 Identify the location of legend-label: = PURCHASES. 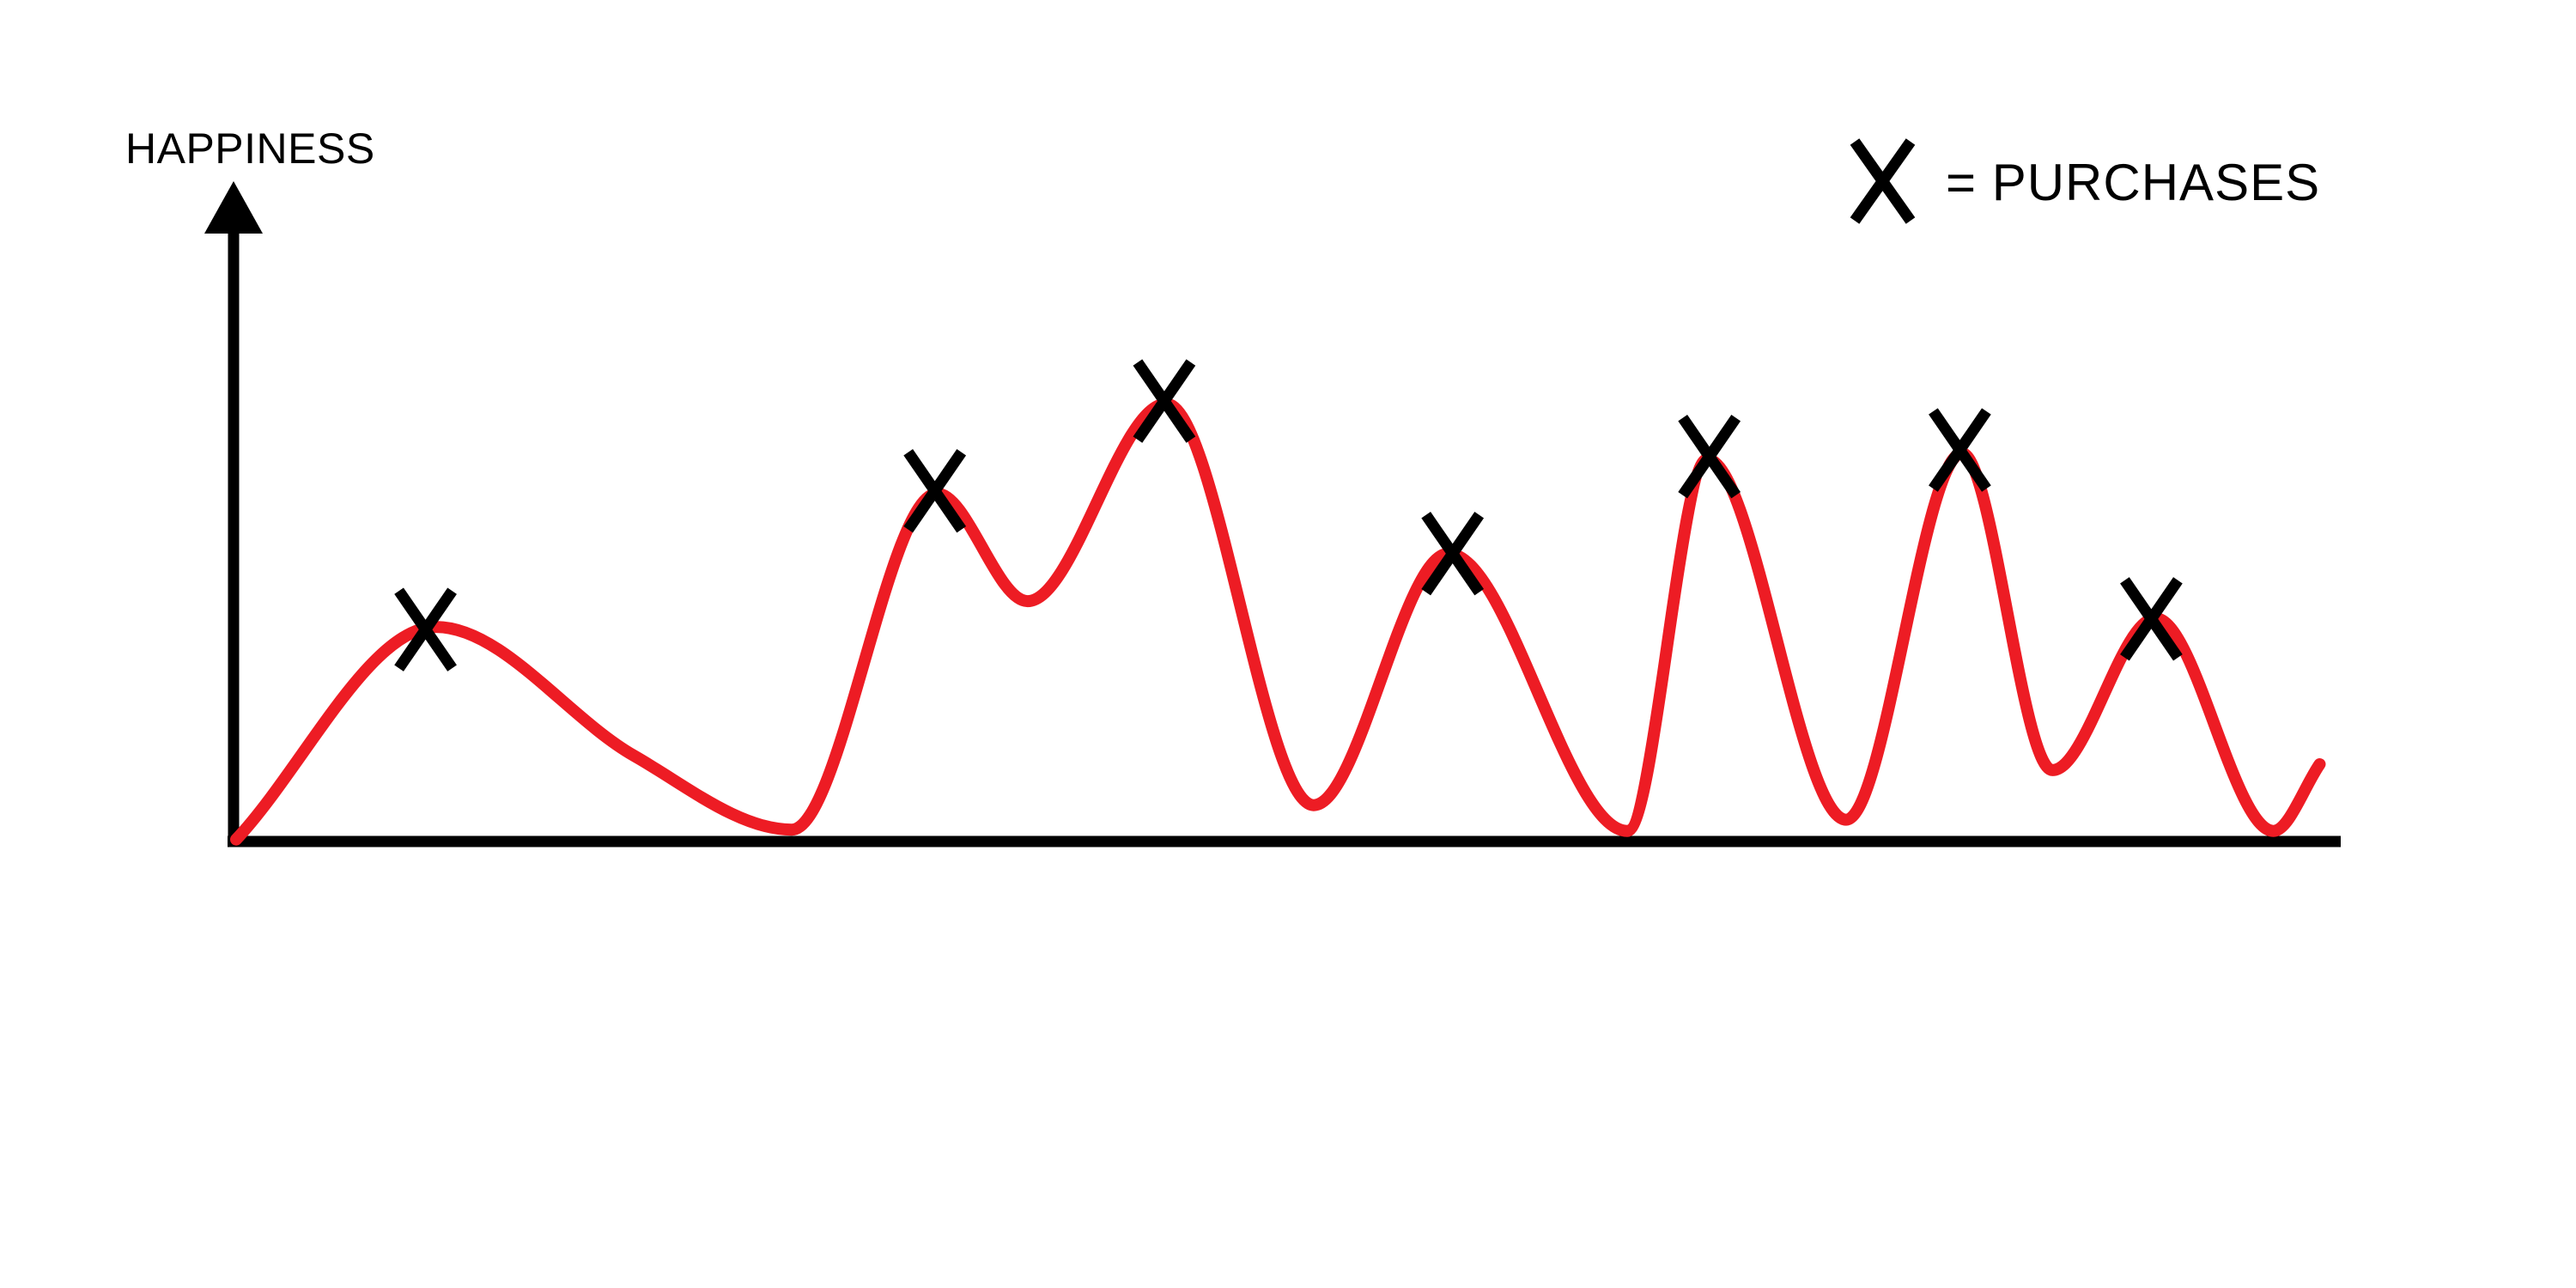
(2133, 182).